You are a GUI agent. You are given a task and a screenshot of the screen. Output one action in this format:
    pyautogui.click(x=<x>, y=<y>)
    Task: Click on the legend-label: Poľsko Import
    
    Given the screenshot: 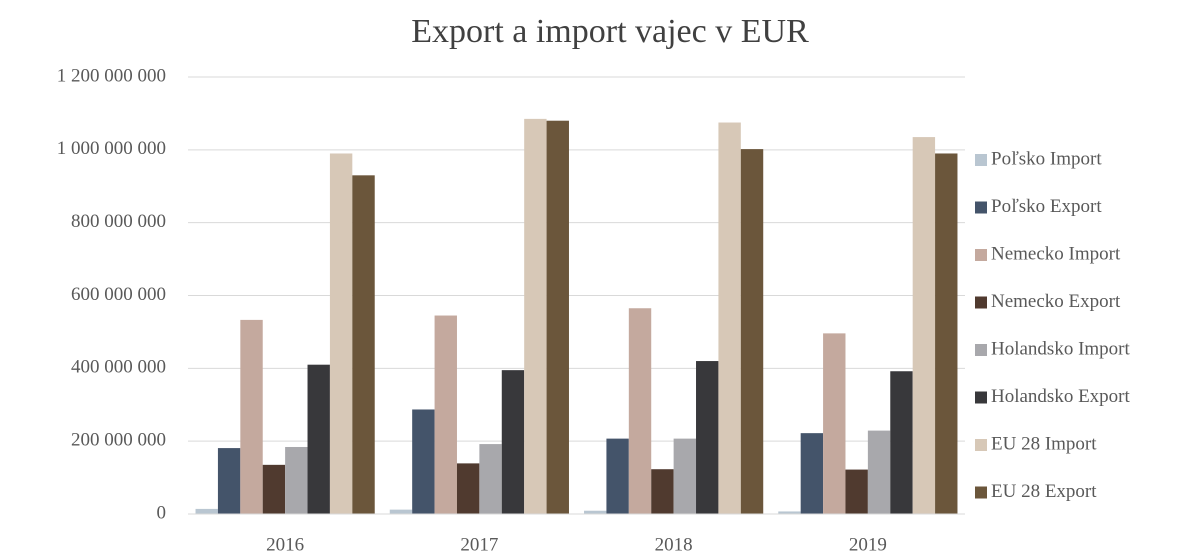 What is the action you would take?
    pyautogui.click(x=1046, y=158)
    